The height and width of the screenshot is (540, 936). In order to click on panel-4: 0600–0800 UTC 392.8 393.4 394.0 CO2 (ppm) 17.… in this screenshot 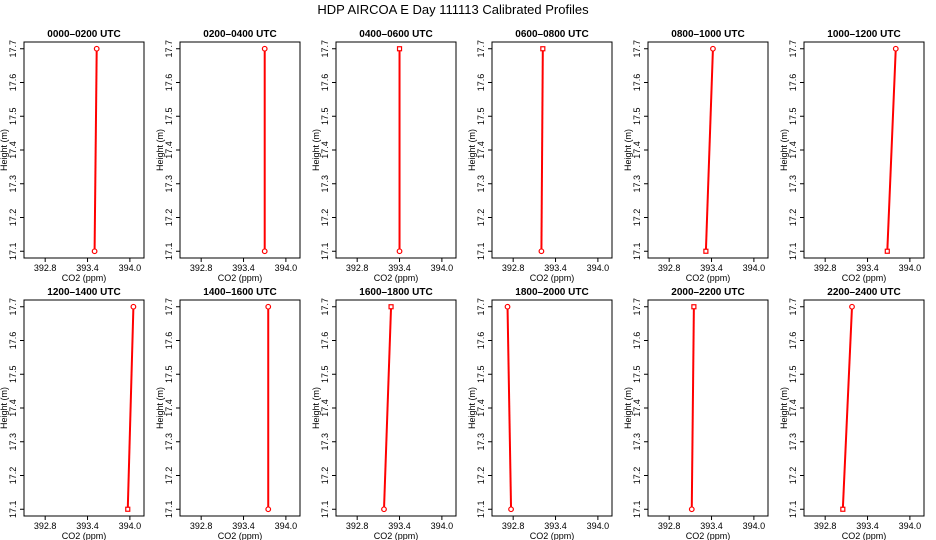, I will do `click(540, 156)`.